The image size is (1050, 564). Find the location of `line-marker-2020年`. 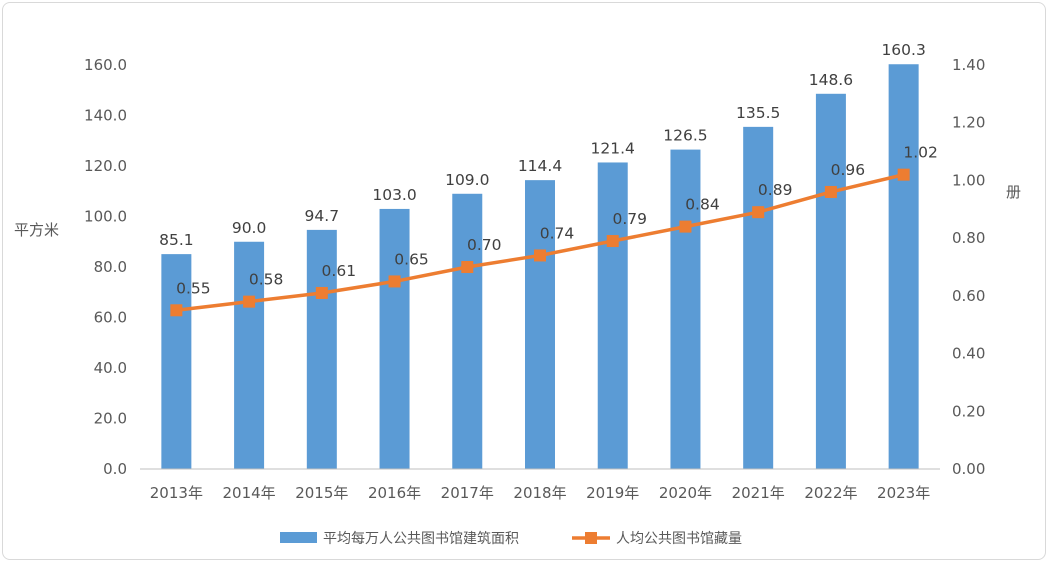

line-marker-2020年 is located at coordinates (685, 226).